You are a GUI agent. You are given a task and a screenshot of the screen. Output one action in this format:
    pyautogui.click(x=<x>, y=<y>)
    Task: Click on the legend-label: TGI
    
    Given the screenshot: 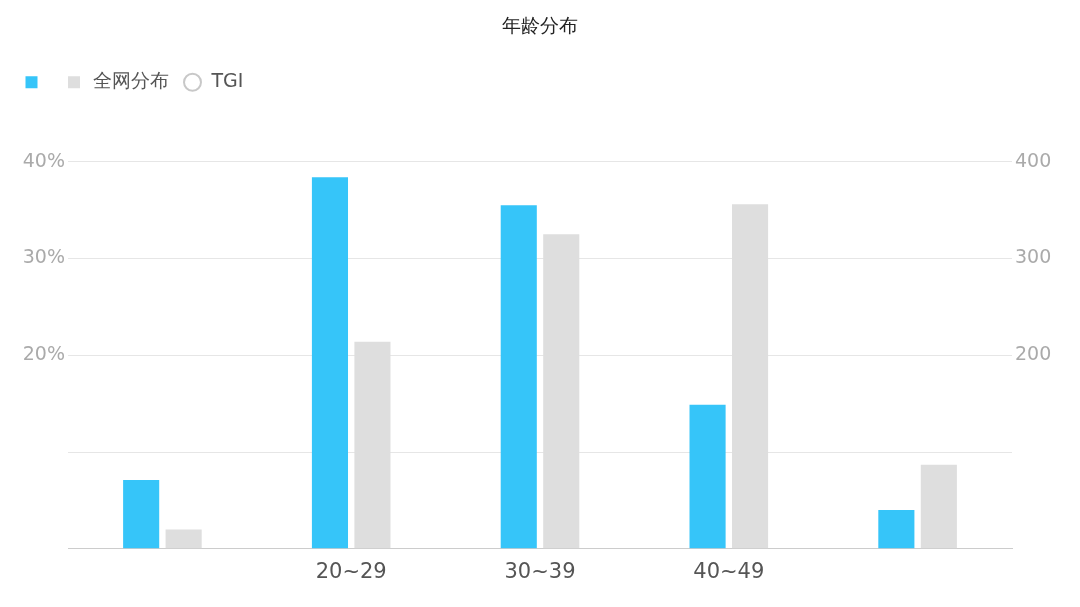 What is the action you would take?
    pyautogui.click(x=227, y=80)
    